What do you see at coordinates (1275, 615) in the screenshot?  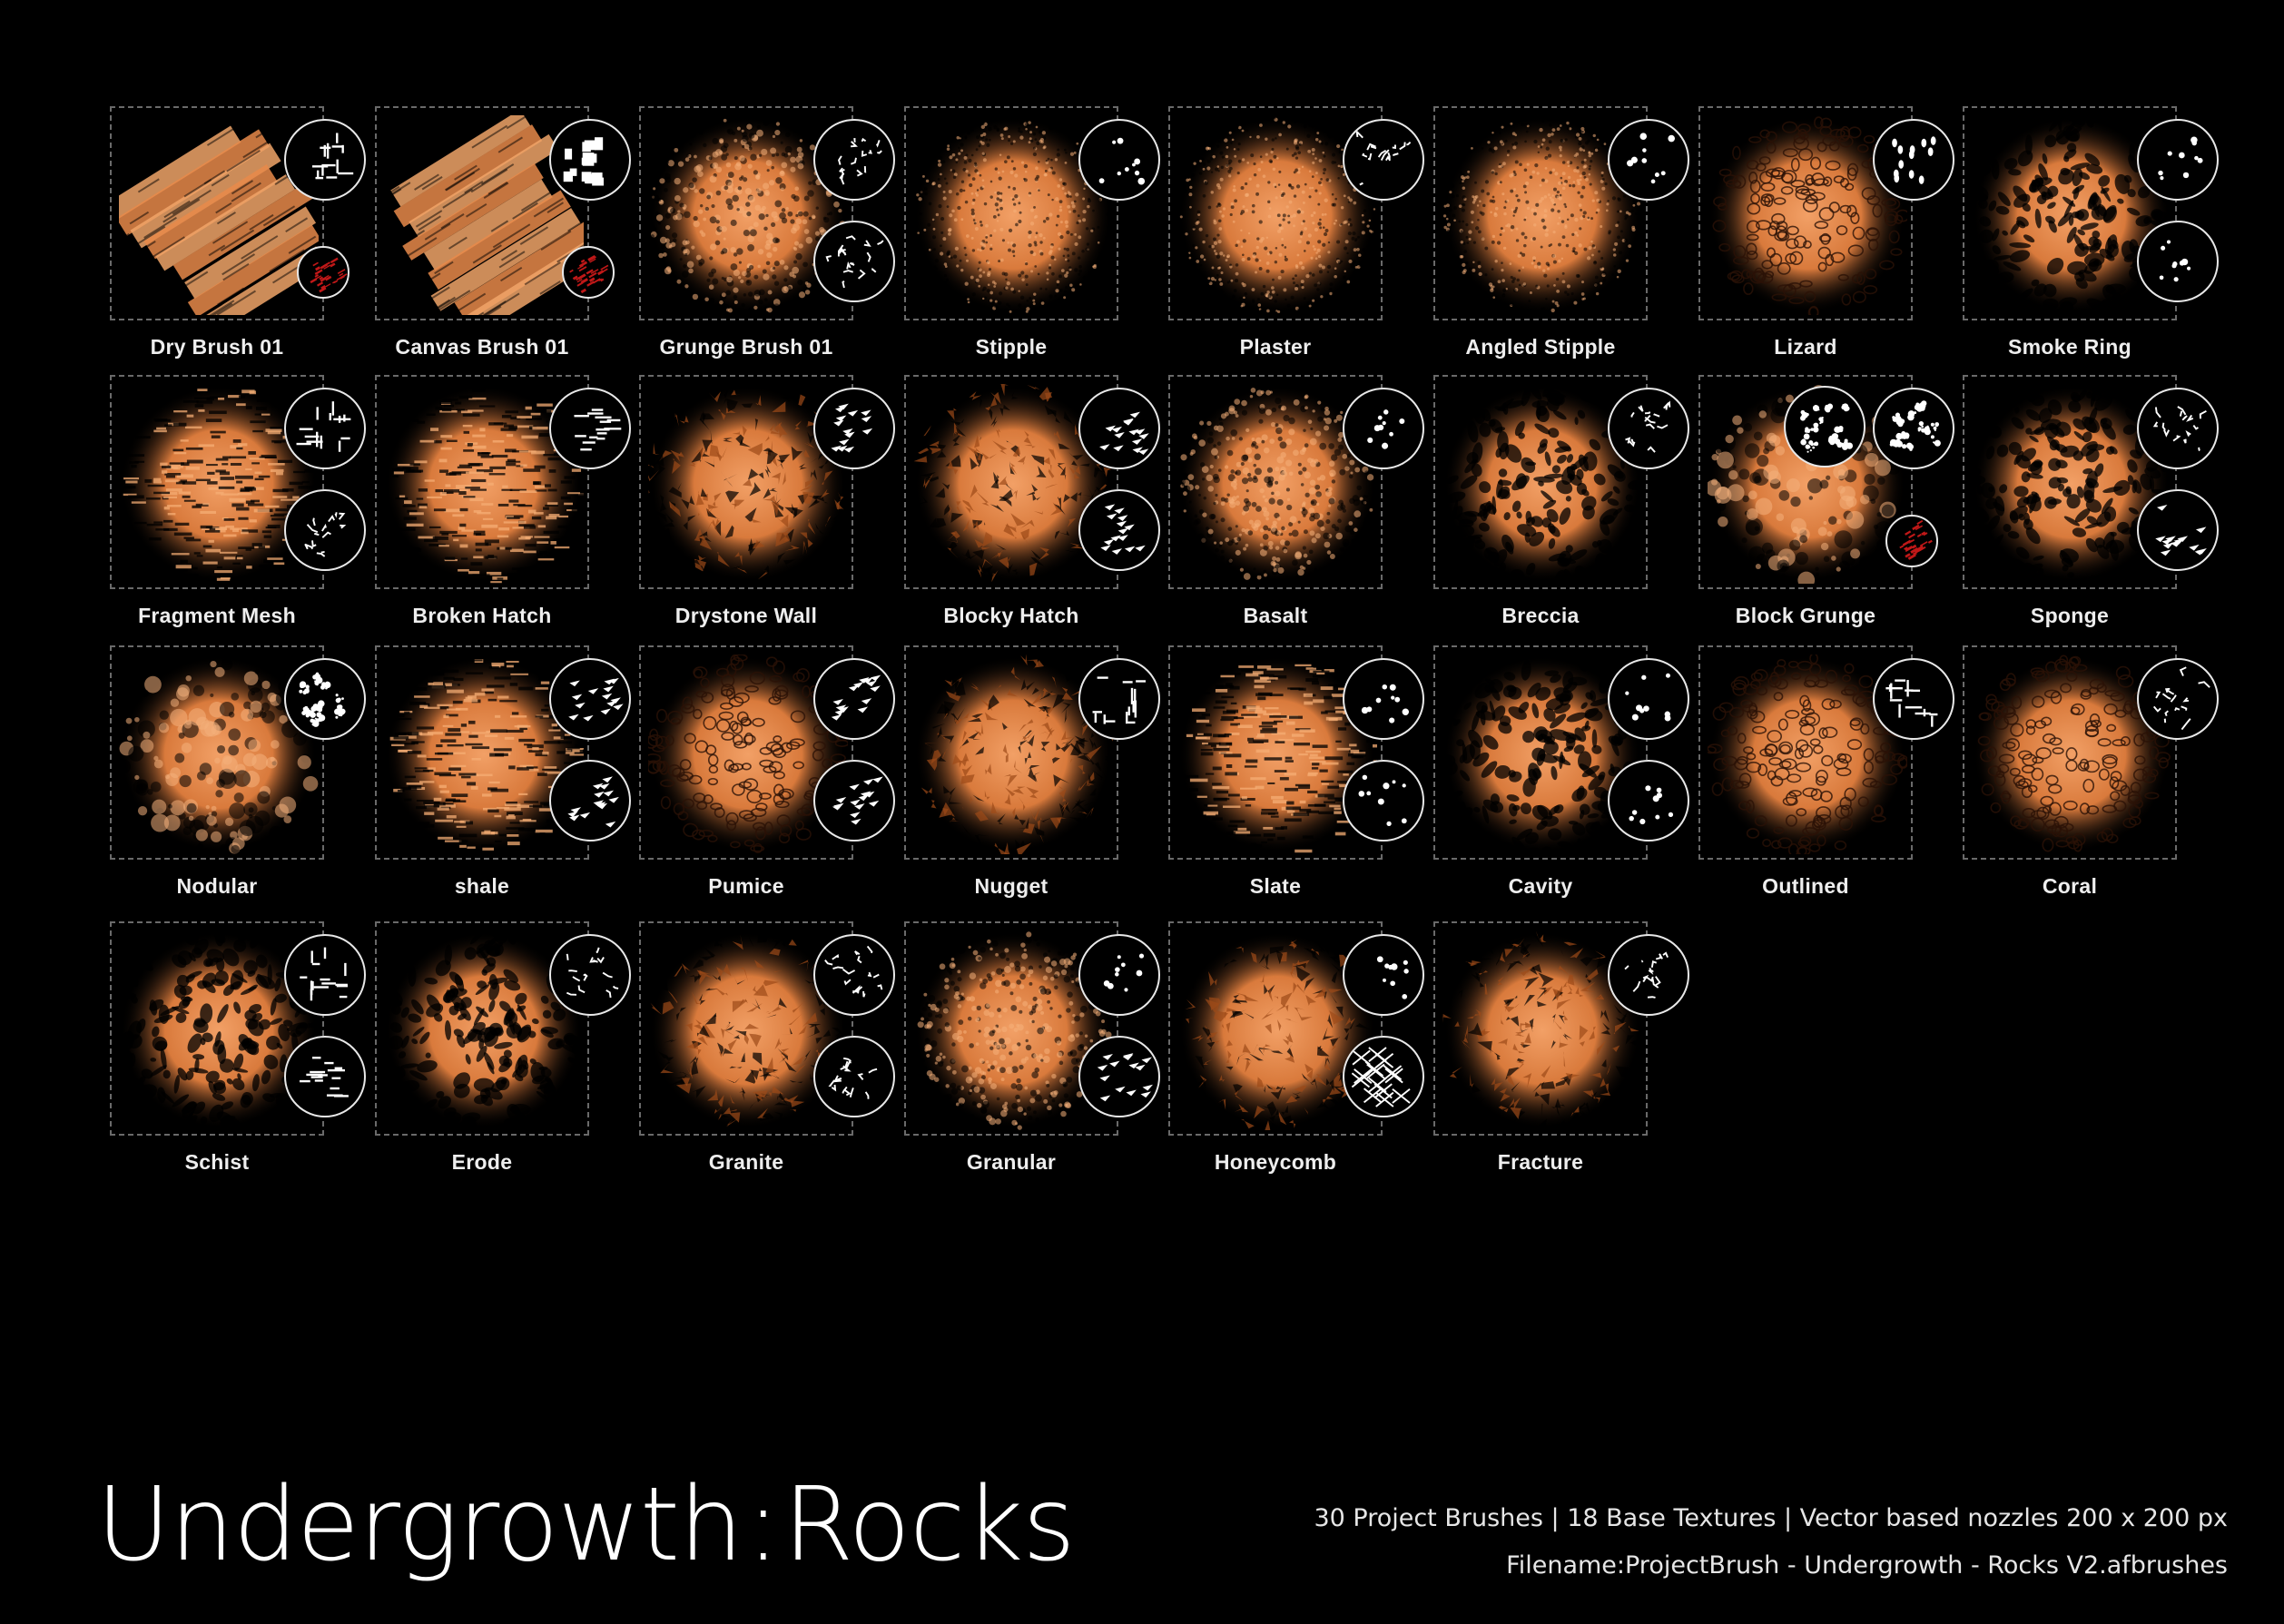 I see `brush-name: Basalt` at bounding box center [1275, 615].